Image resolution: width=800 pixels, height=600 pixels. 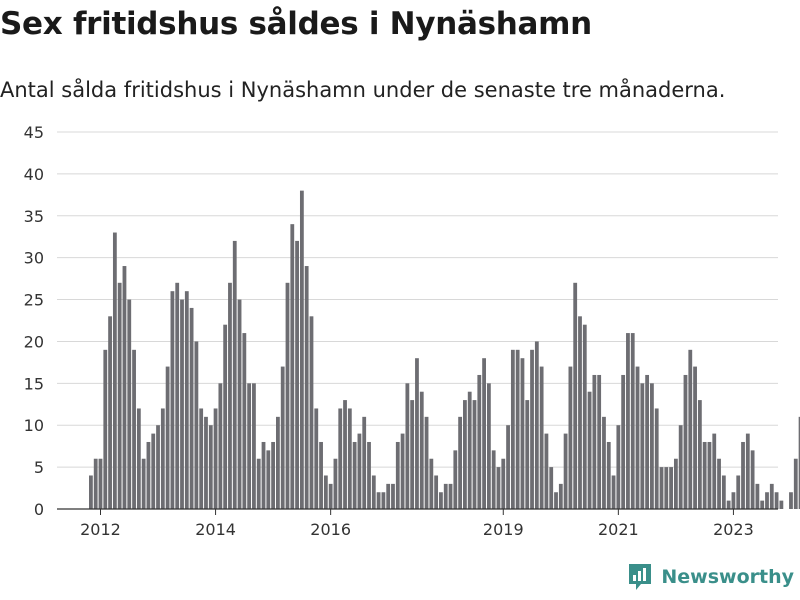 What do you see at coordinates (417, 524) in the screenshot?
I see `x-axis-ticks: 2012201420162019202120232025` at bounding box center [417, 524].